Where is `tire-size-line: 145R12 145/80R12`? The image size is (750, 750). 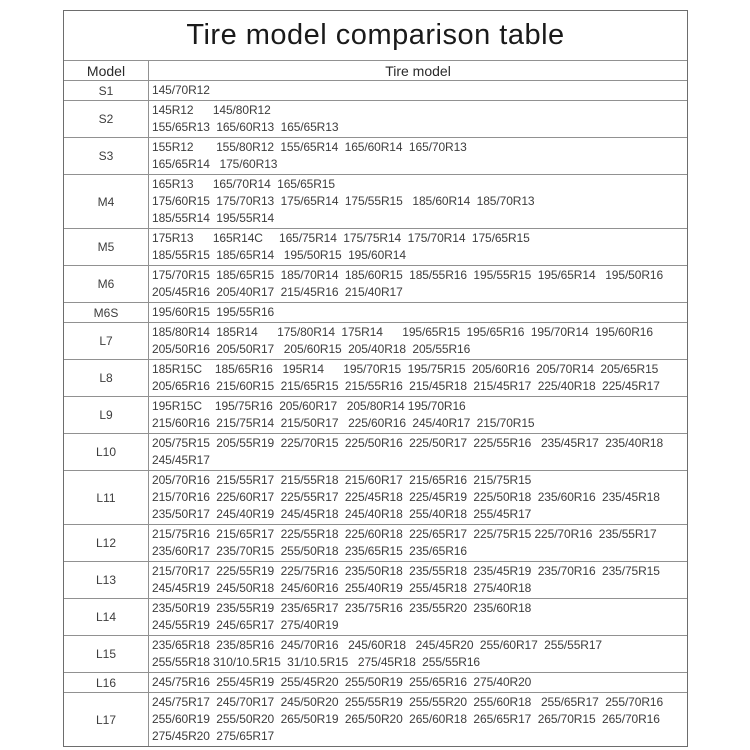 tire-size-line: 145R12 145/80R12 is located at coordinates (211, 110).